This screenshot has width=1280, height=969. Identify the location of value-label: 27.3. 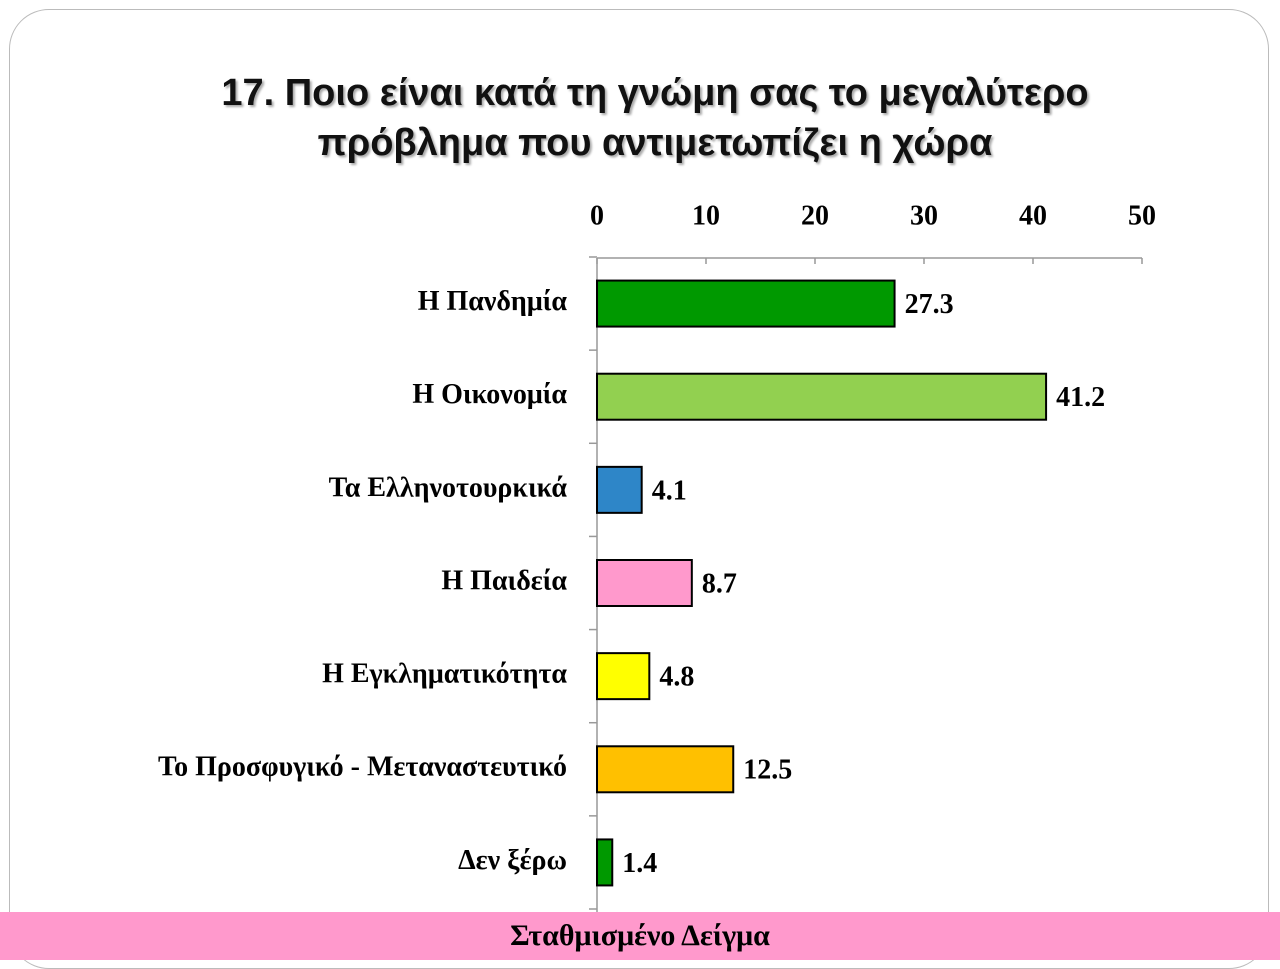
(929, 304).